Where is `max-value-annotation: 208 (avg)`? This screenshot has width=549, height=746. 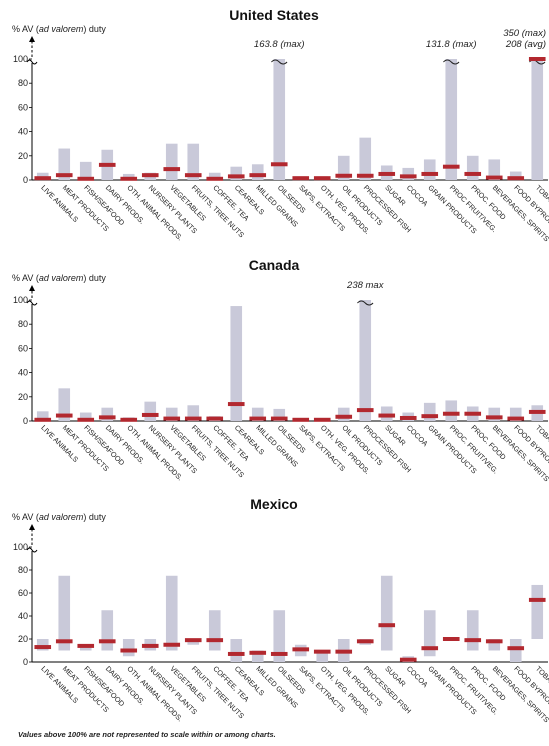 max-value-annotation: 208 (avg) is located at coordinates (525, 44).